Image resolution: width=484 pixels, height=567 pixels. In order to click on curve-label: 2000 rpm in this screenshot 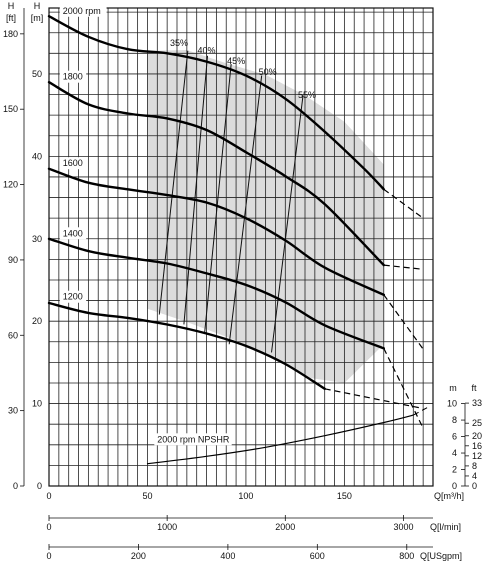, I will do `click(82, 11)`.